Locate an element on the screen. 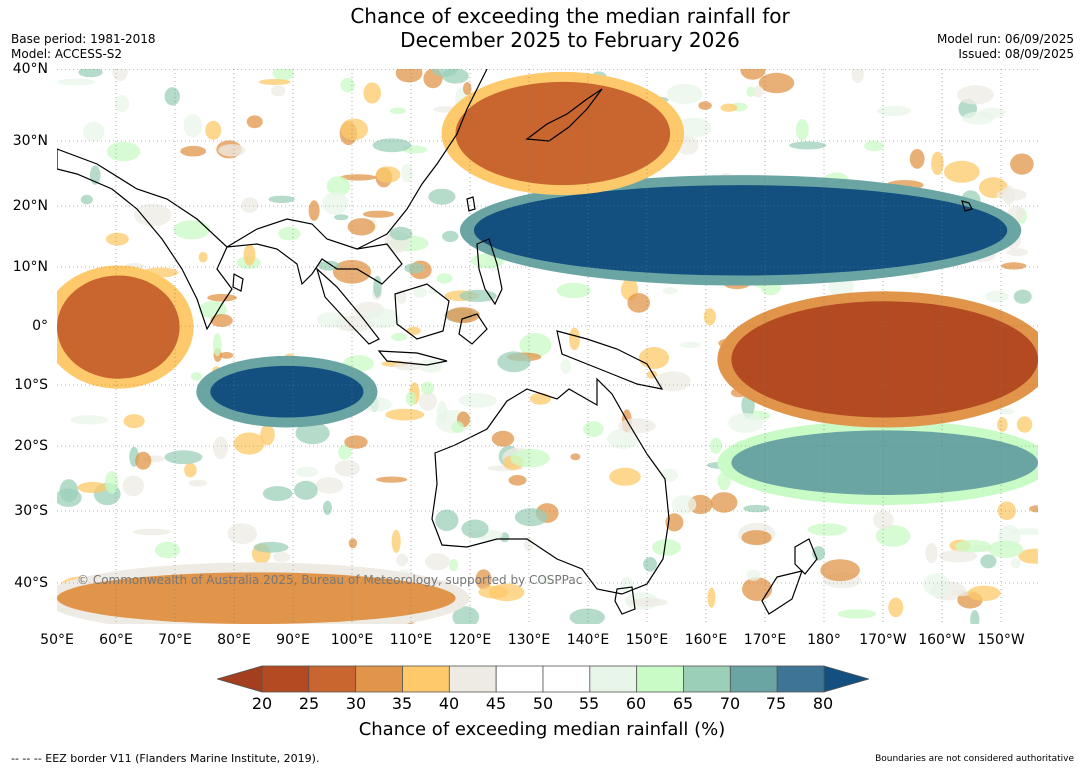 The height and width of the screenshot is (770, 1085). lon-label: 180° is located at coordinates (824, 640).